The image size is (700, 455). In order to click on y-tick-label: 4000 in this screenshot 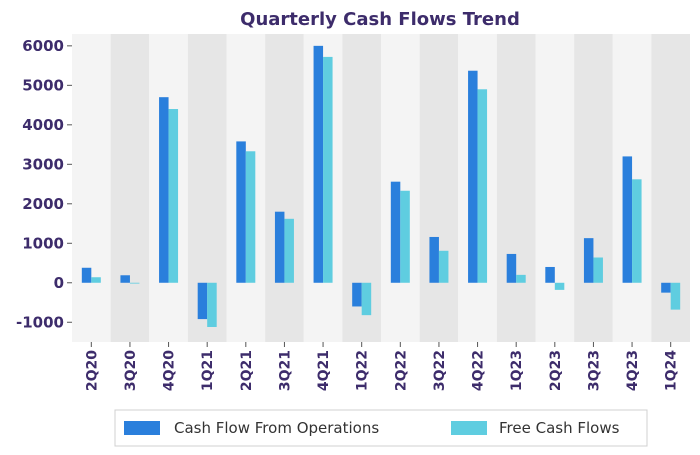, I will do `click(43, 125)`.